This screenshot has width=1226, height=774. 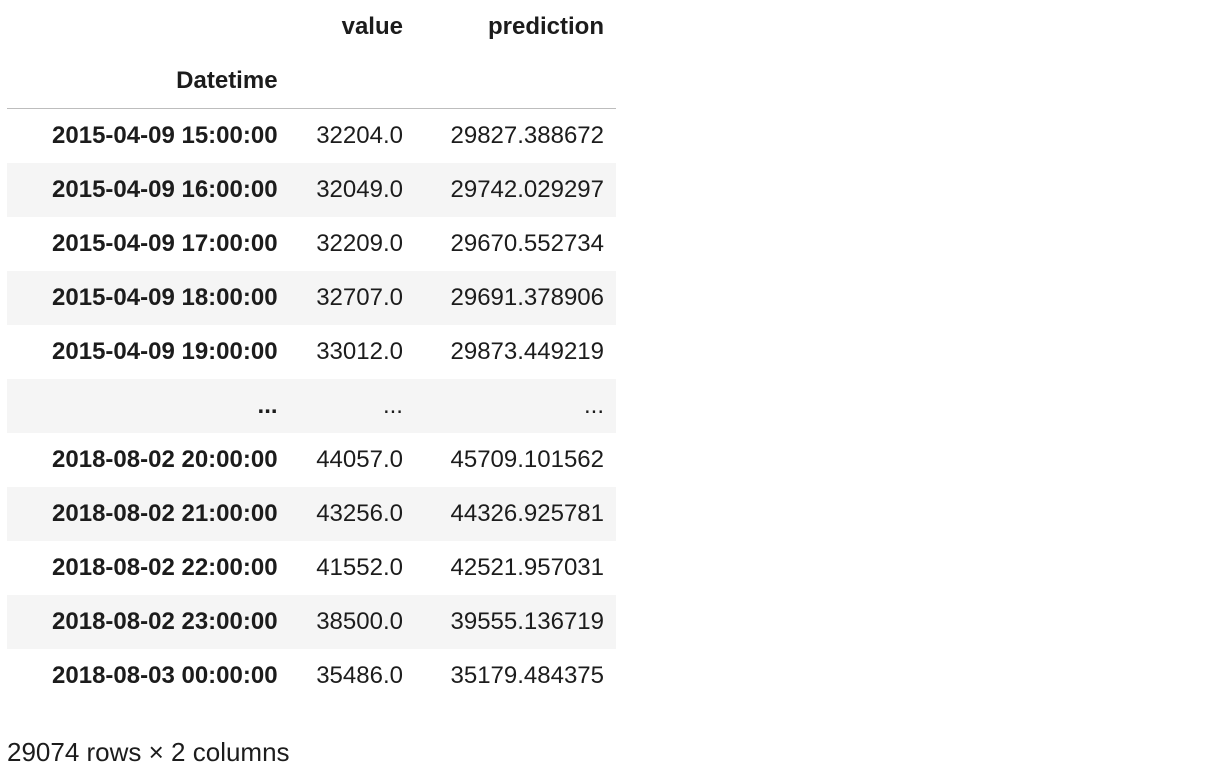 I want to click on row-index: 2018-08-02 21:00:00, so click(x=165, y=513).